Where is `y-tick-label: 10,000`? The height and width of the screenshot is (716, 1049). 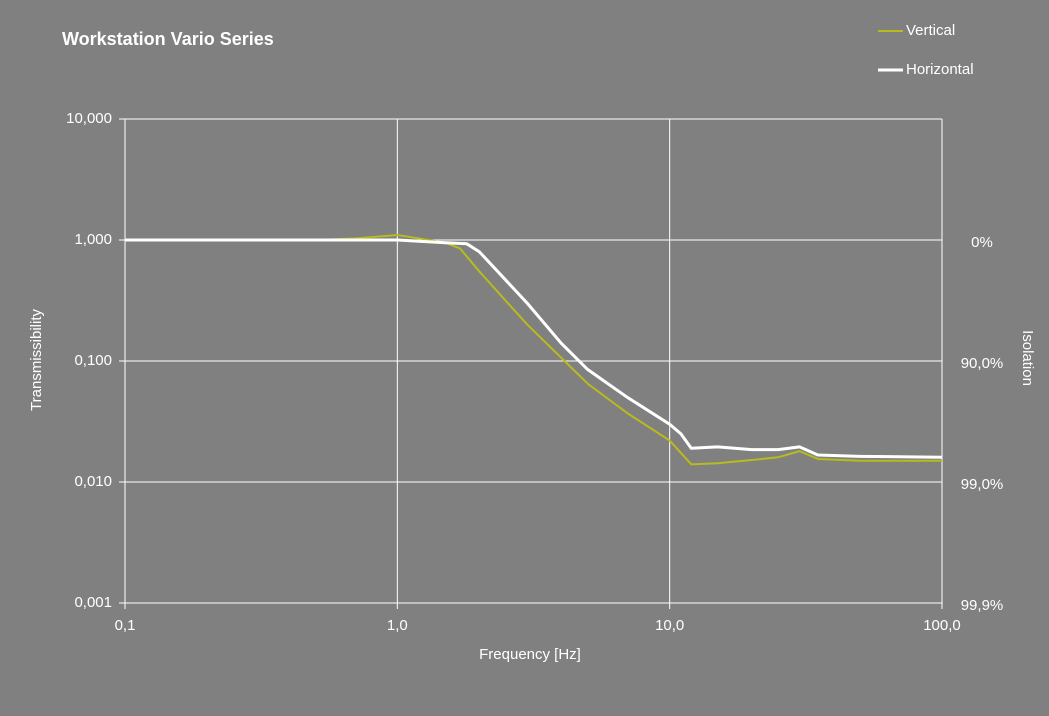
y-tick-label: 10,000 is located at coordinates (89, 118).